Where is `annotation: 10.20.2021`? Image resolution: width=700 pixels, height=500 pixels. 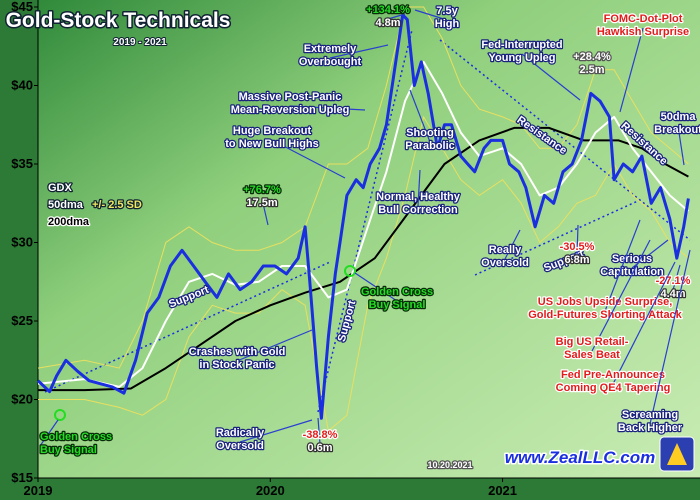
annotation: 10.20.2021 is located at coordinates (450, 465).